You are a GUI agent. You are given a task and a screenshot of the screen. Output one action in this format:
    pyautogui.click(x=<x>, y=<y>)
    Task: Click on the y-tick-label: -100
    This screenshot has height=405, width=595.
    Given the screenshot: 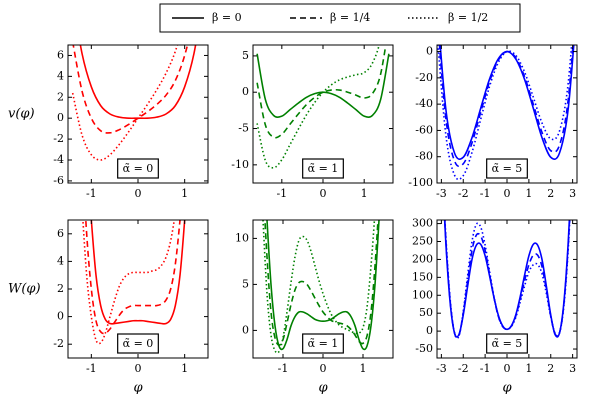 What is the action you would take?
    pyautogui.click(x=420, y=182)
    